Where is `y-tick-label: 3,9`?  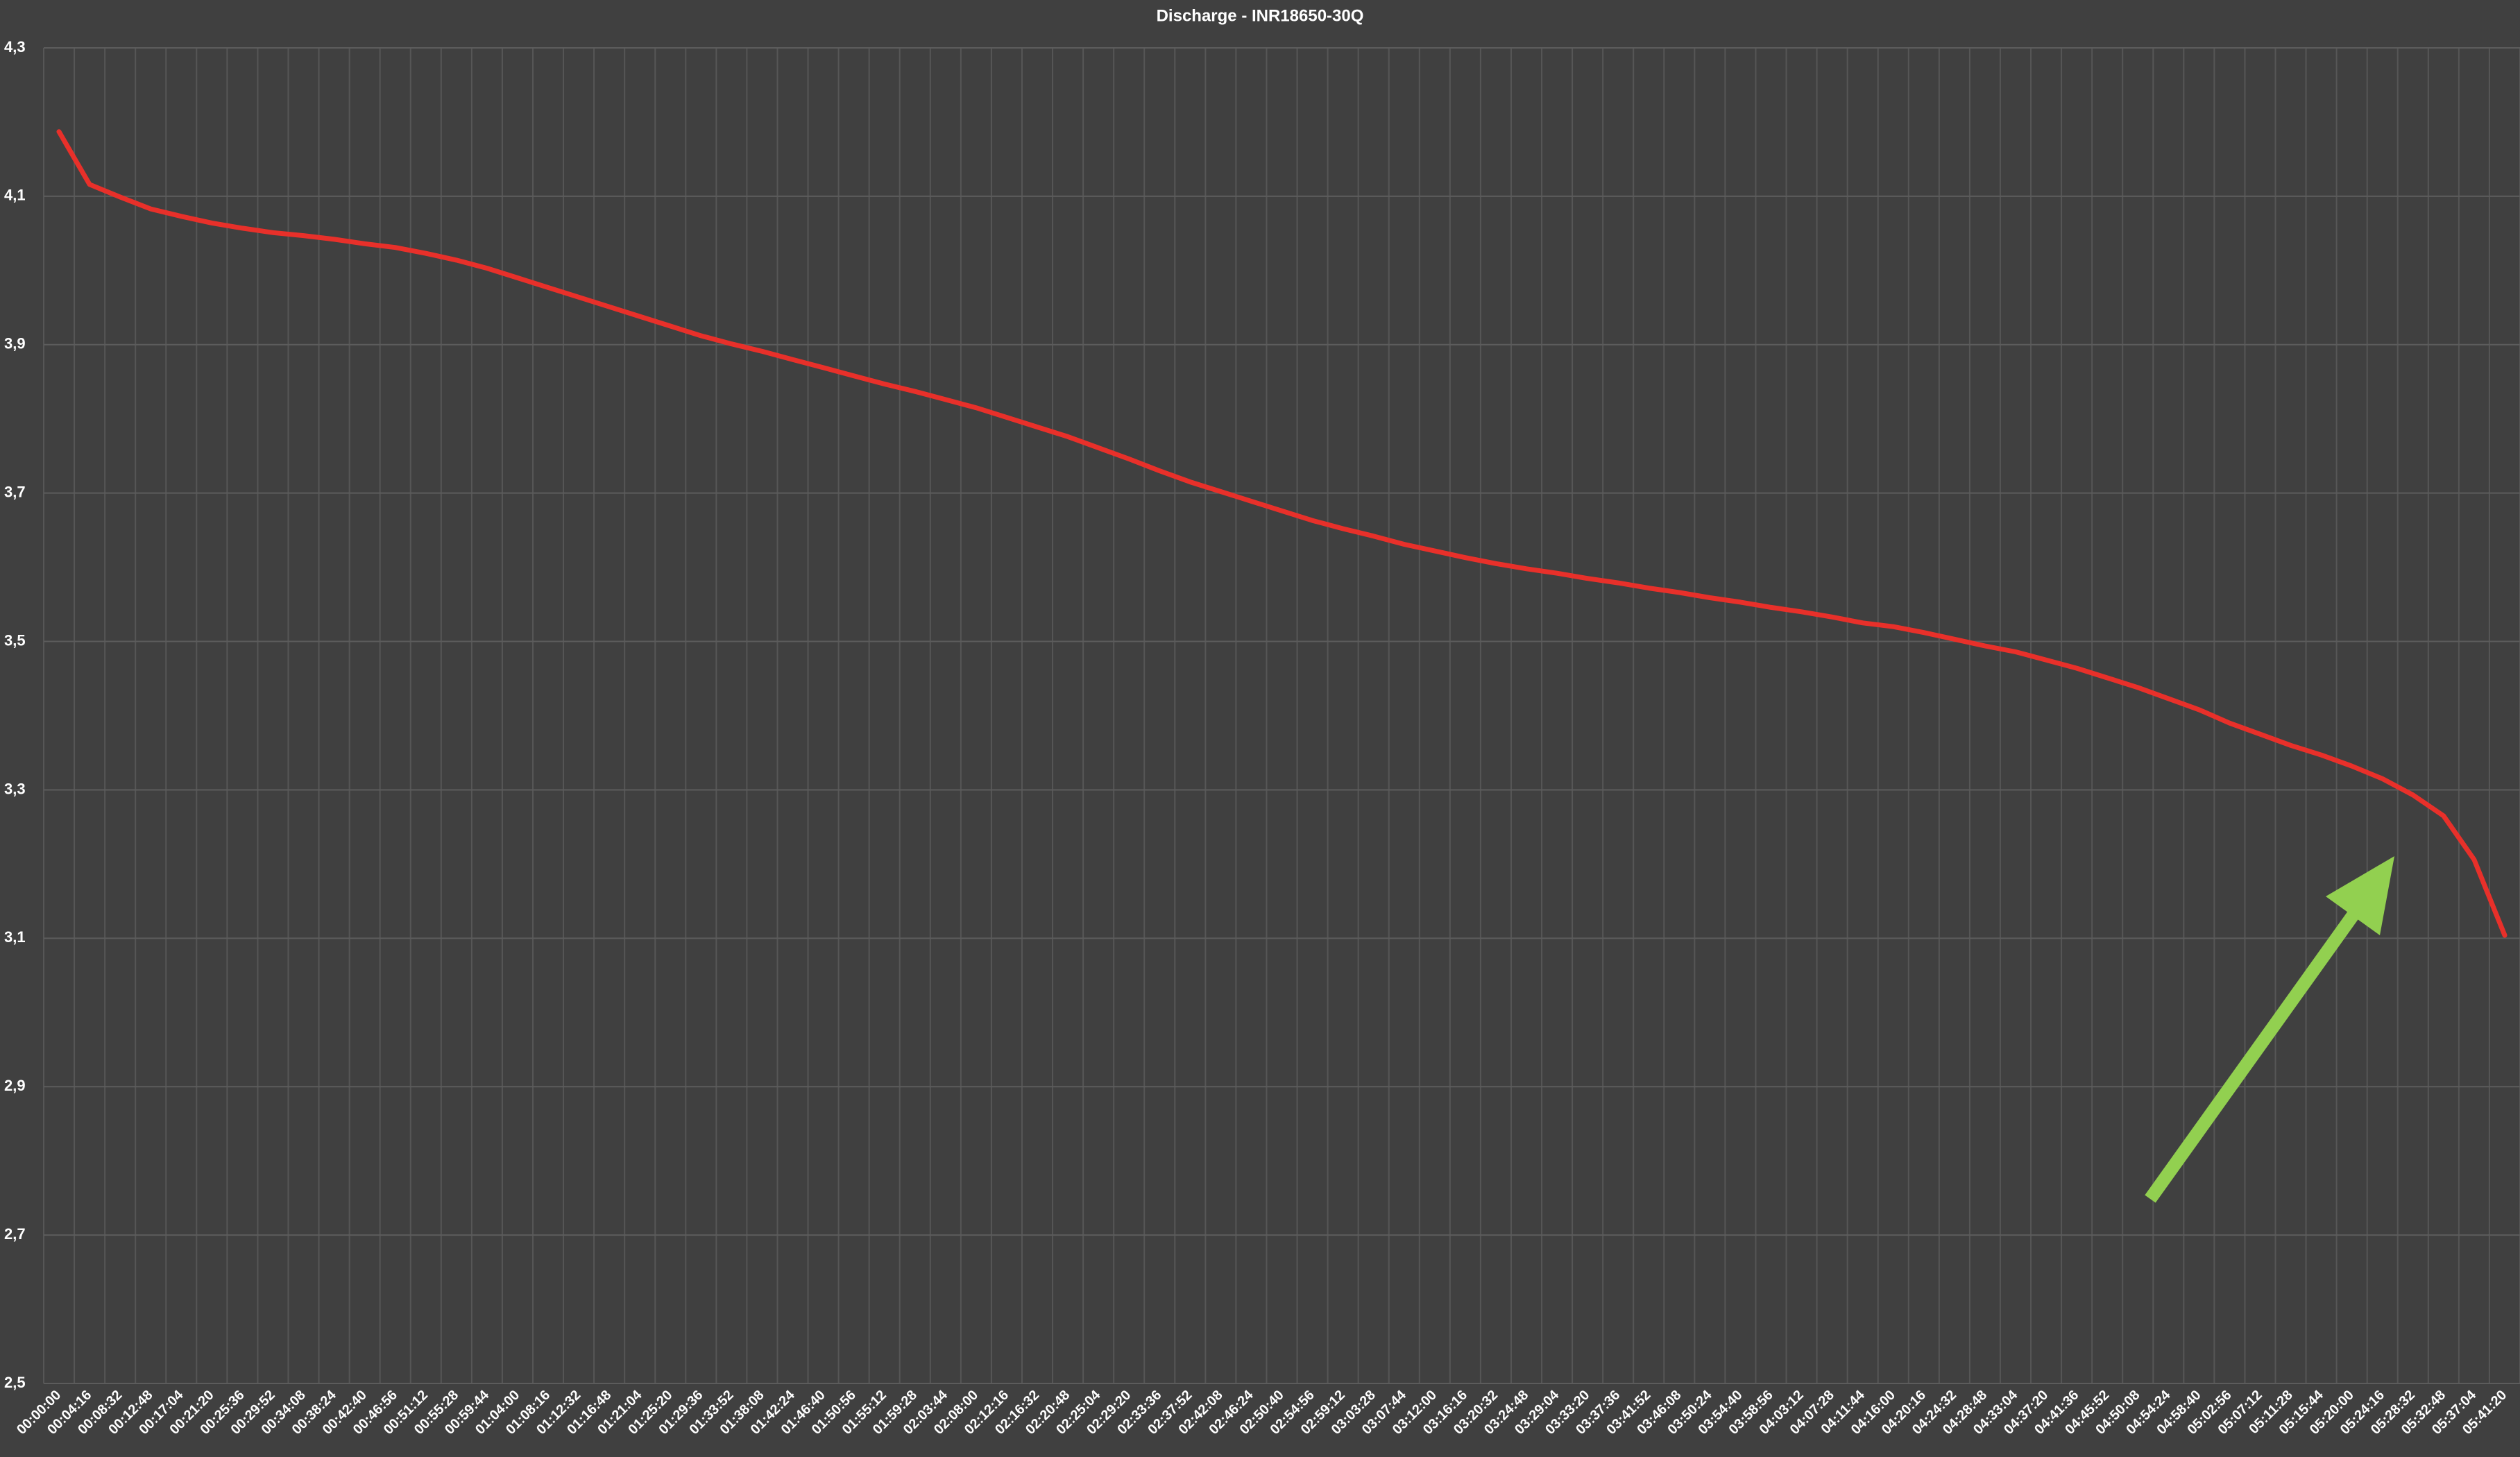
y-tick-label: 3,9 is located at coordinates (15, 343).